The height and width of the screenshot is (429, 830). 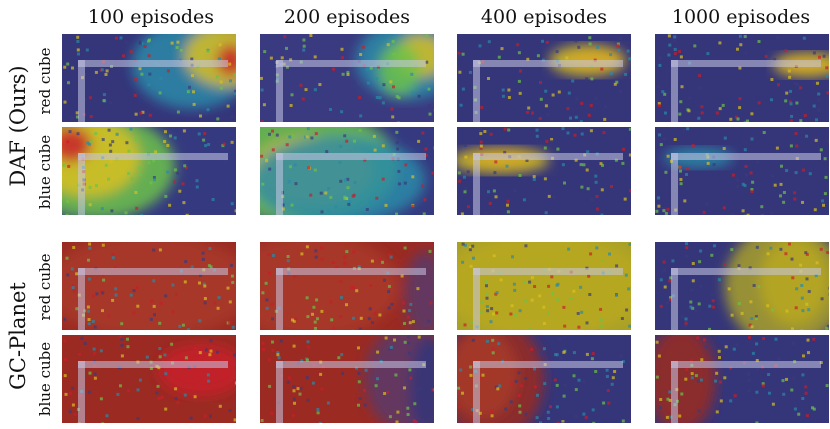 I want to click on heatmap-panel, so click(x=149, y=286).